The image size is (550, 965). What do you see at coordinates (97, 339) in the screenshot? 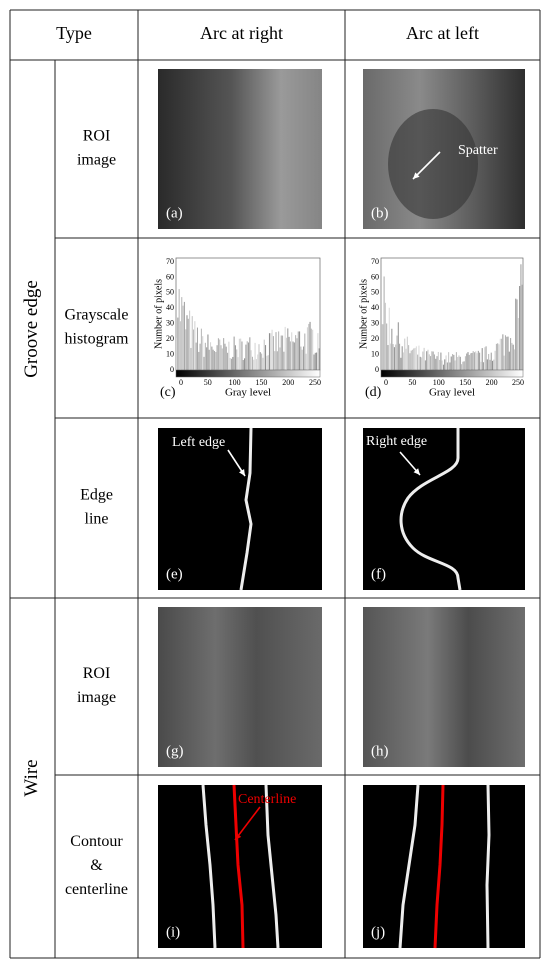
I see `row-label: histogram` at bounding box center [97, 339].